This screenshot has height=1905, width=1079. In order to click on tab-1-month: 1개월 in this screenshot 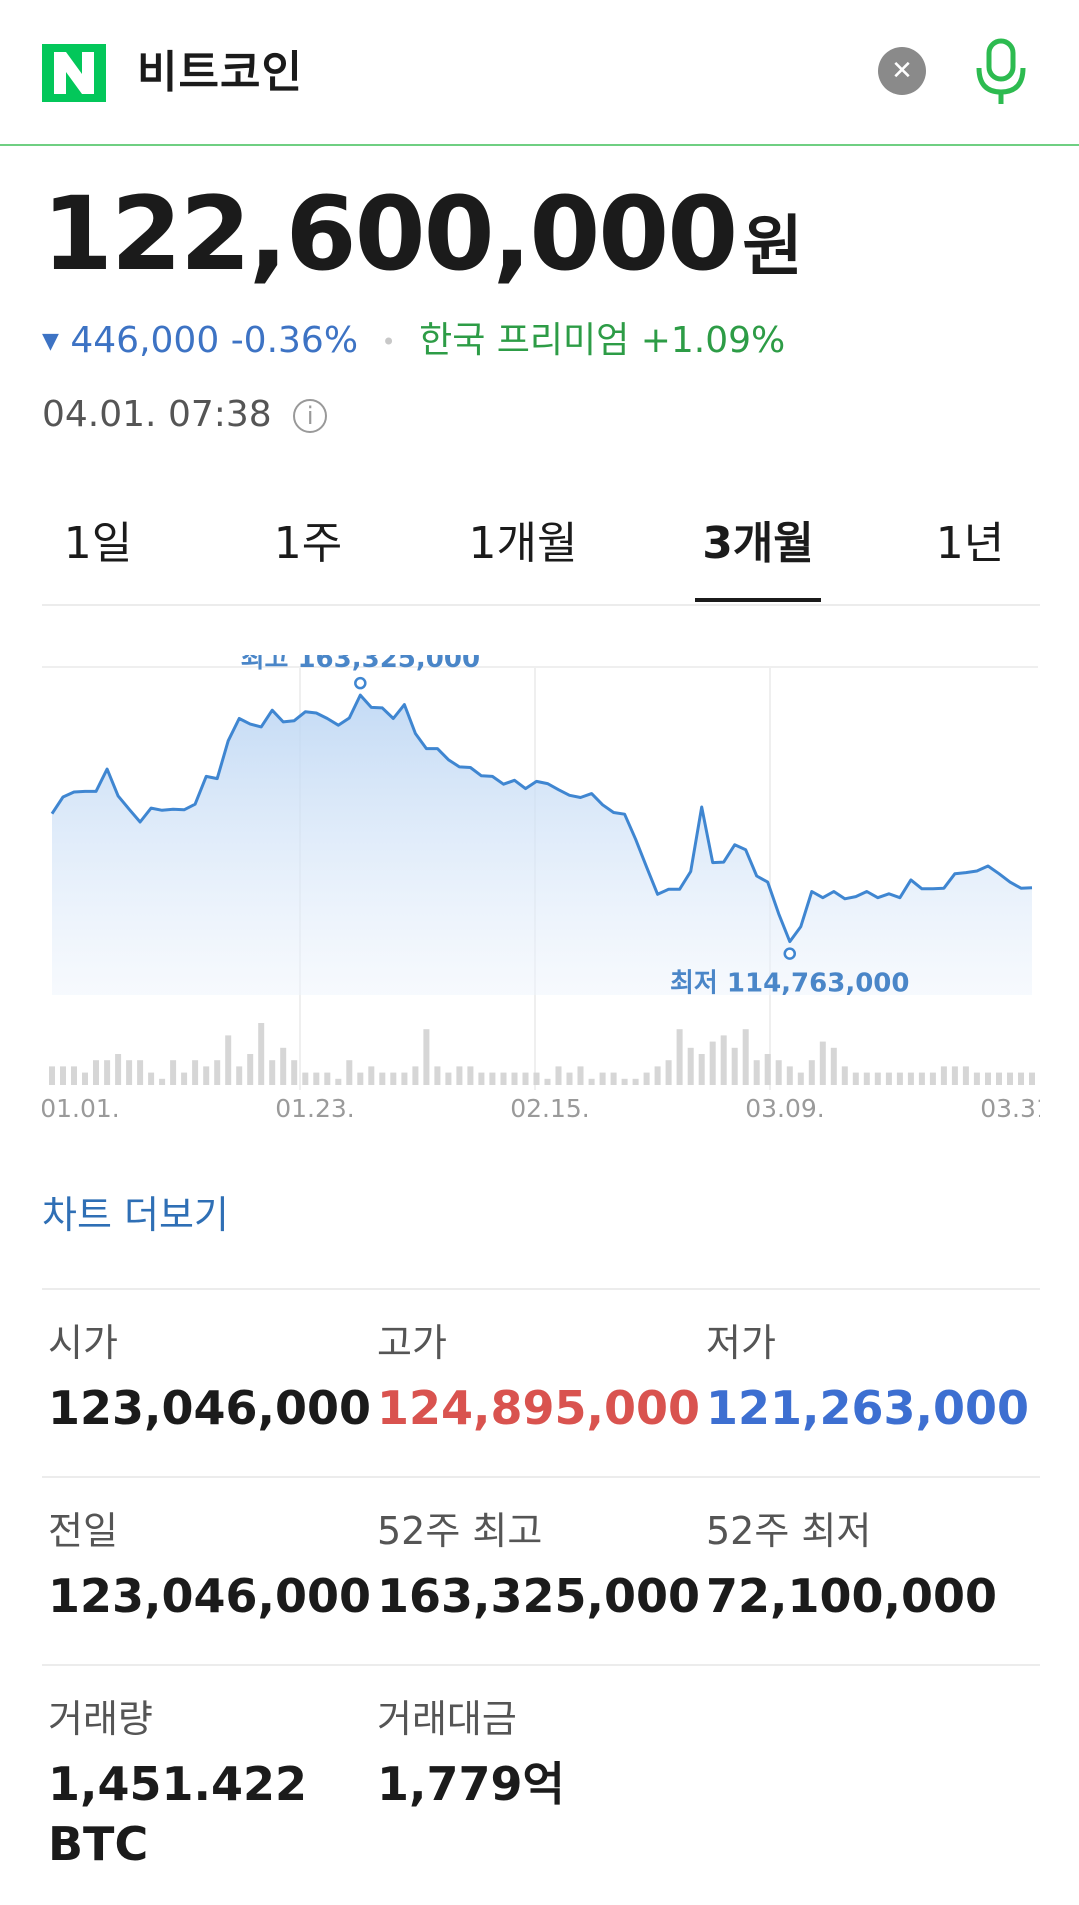, I will do `click(523, 543)`.